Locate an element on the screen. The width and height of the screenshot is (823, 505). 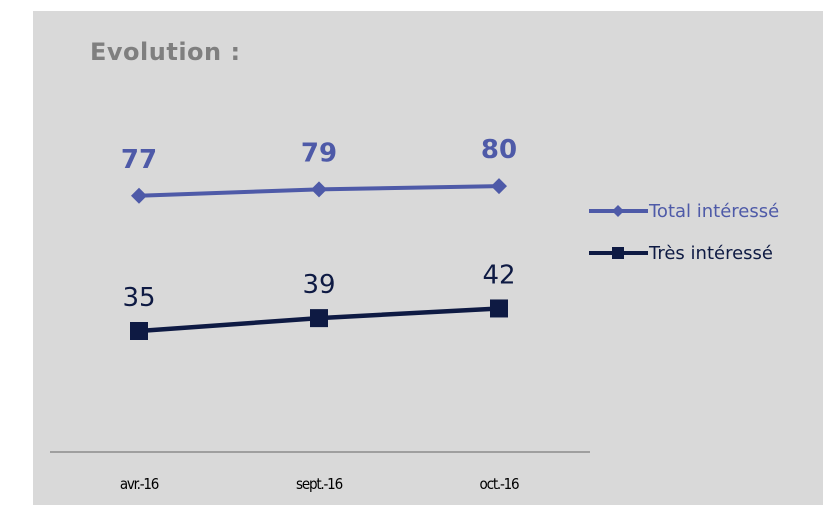
data-label: 39 is located at coordinates (318, 285).